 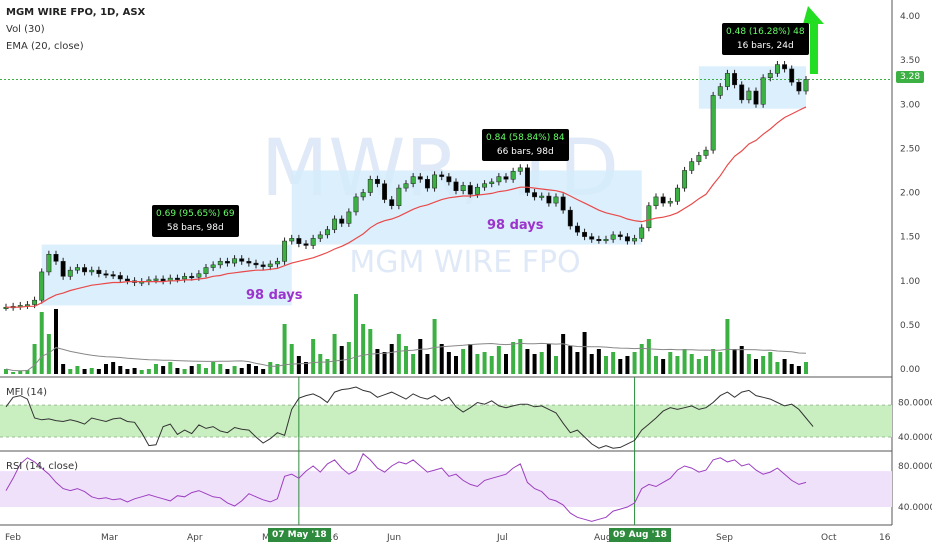 What do you see at coordinates (910, 61) in the screenshot?
I see `price-tick-label: 3.50` at bounding box center [910, 61].